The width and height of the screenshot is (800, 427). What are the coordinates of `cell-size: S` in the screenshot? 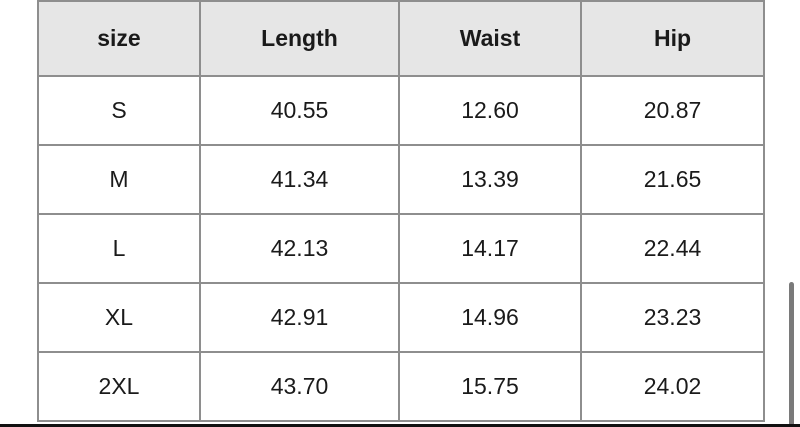 It's located at (119, 110).